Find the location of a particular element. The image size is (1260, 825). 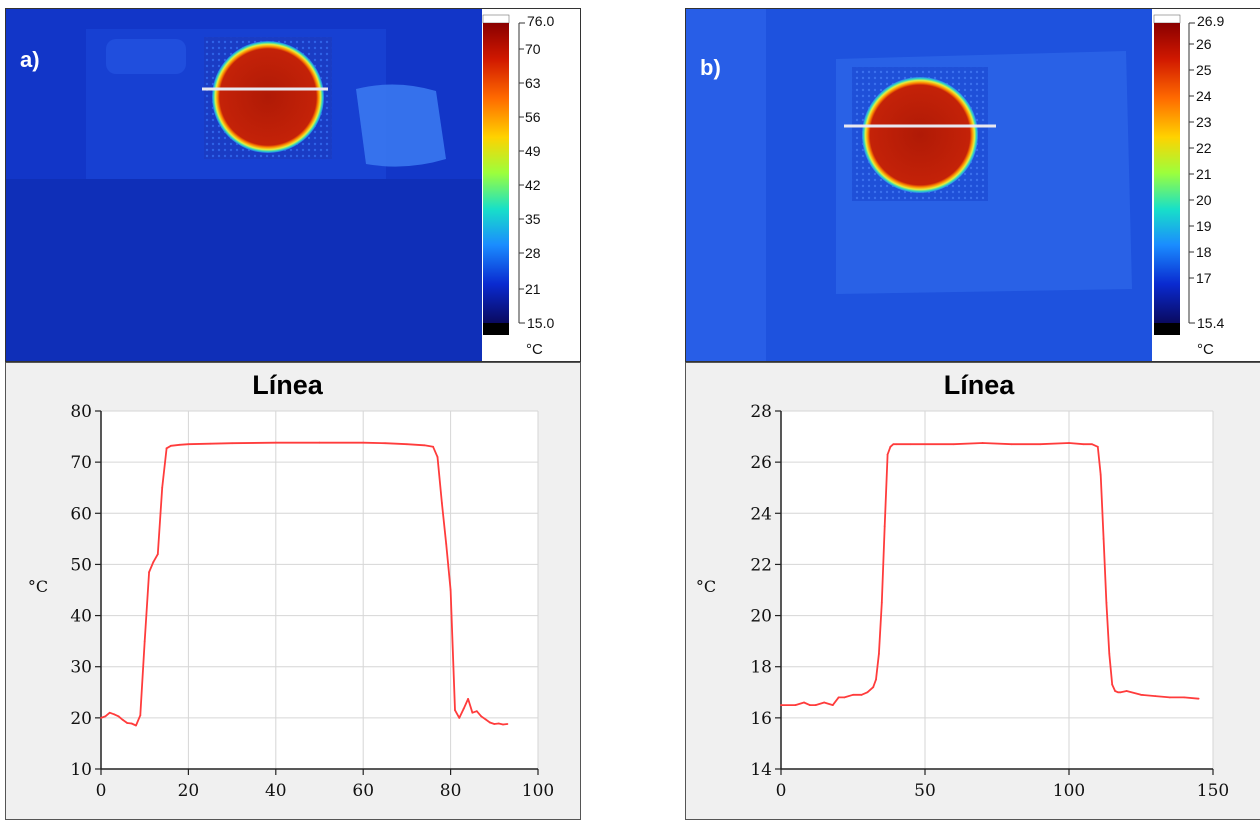

y-tick-label: 14 is located at coordinates (761, 770).